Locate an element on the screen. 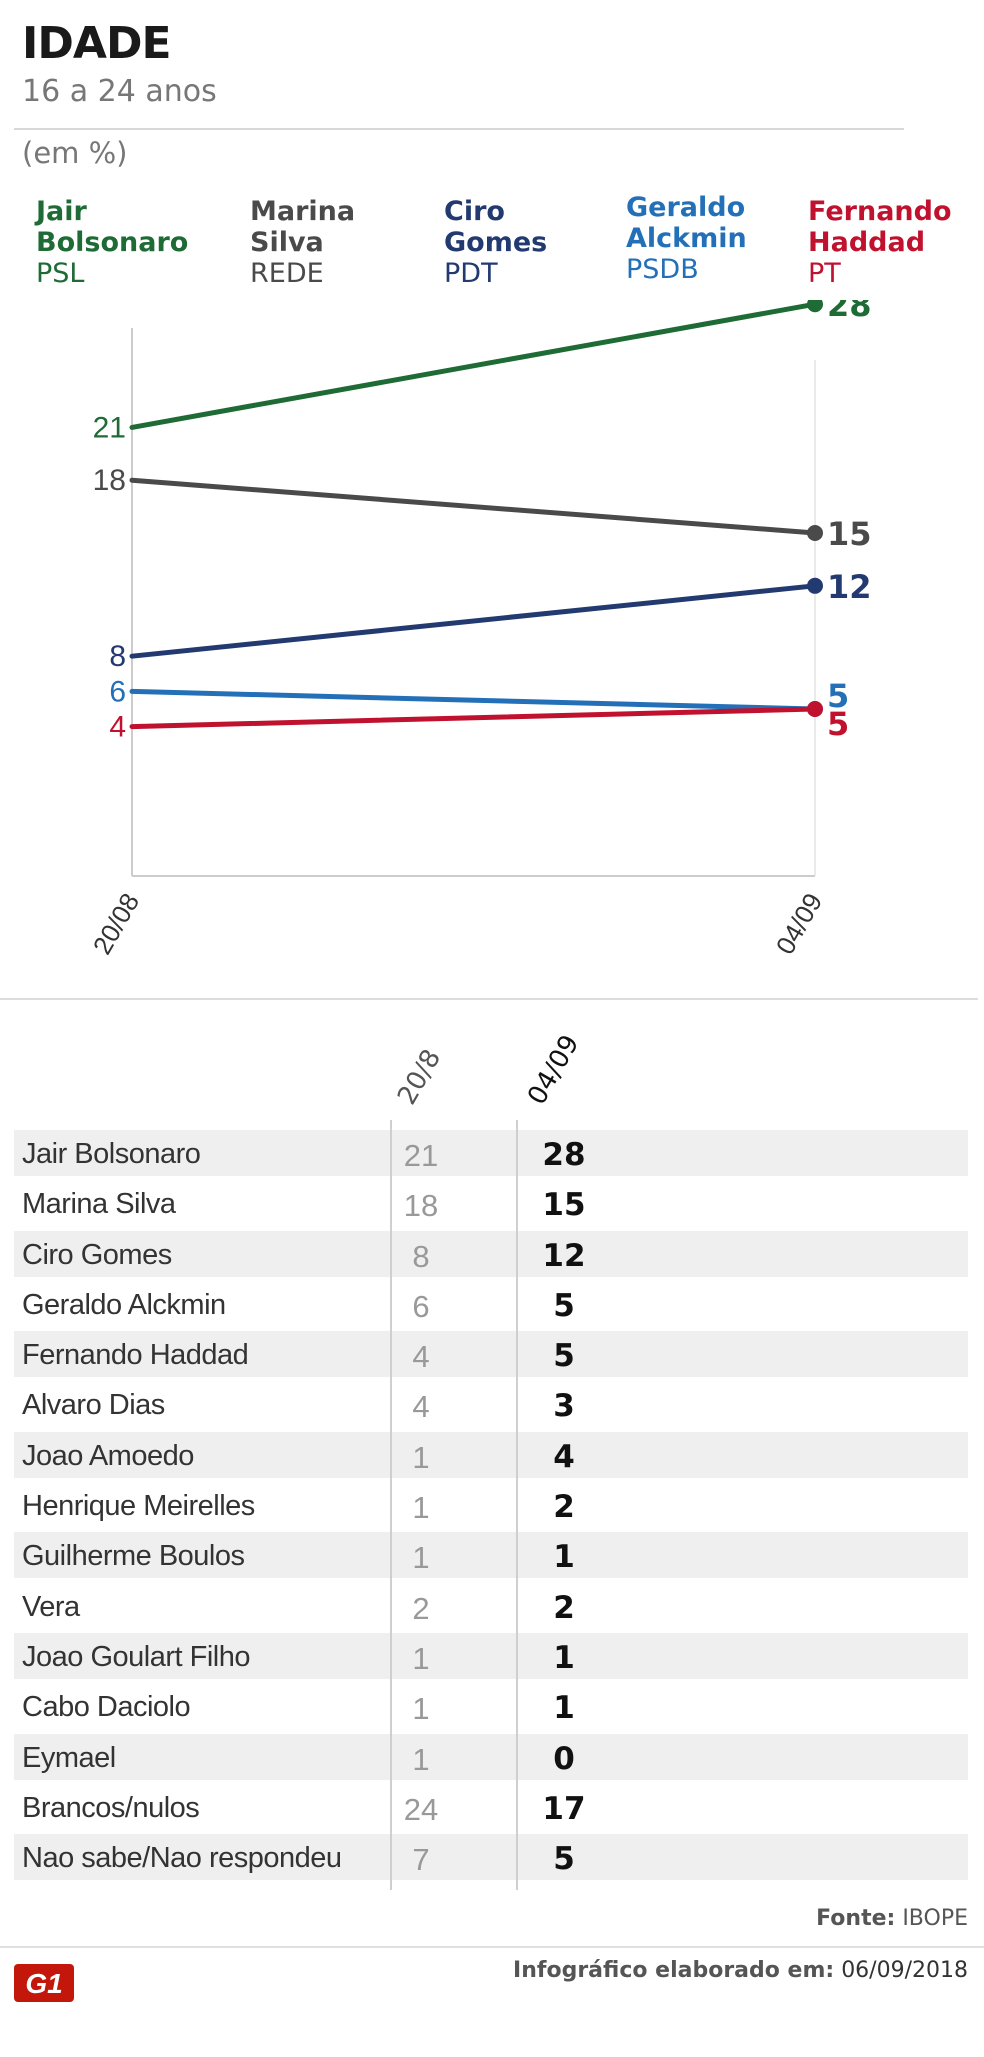  legend-party: PSDB is located at coordinates (662, 269).